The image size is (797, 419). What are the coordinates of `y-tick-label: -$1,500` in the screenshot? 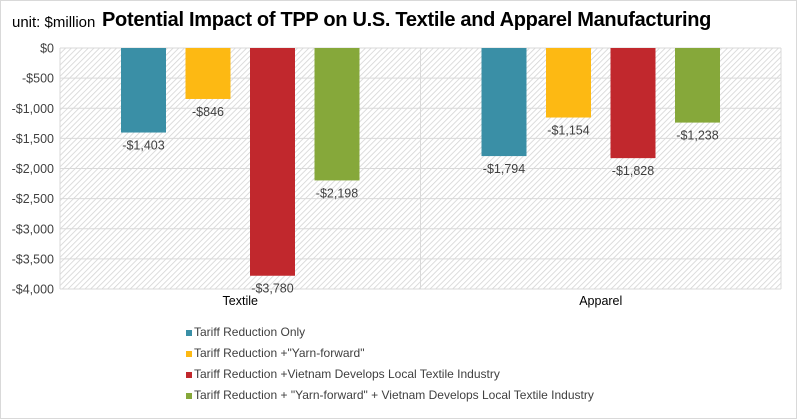 It's located at (33, 139).